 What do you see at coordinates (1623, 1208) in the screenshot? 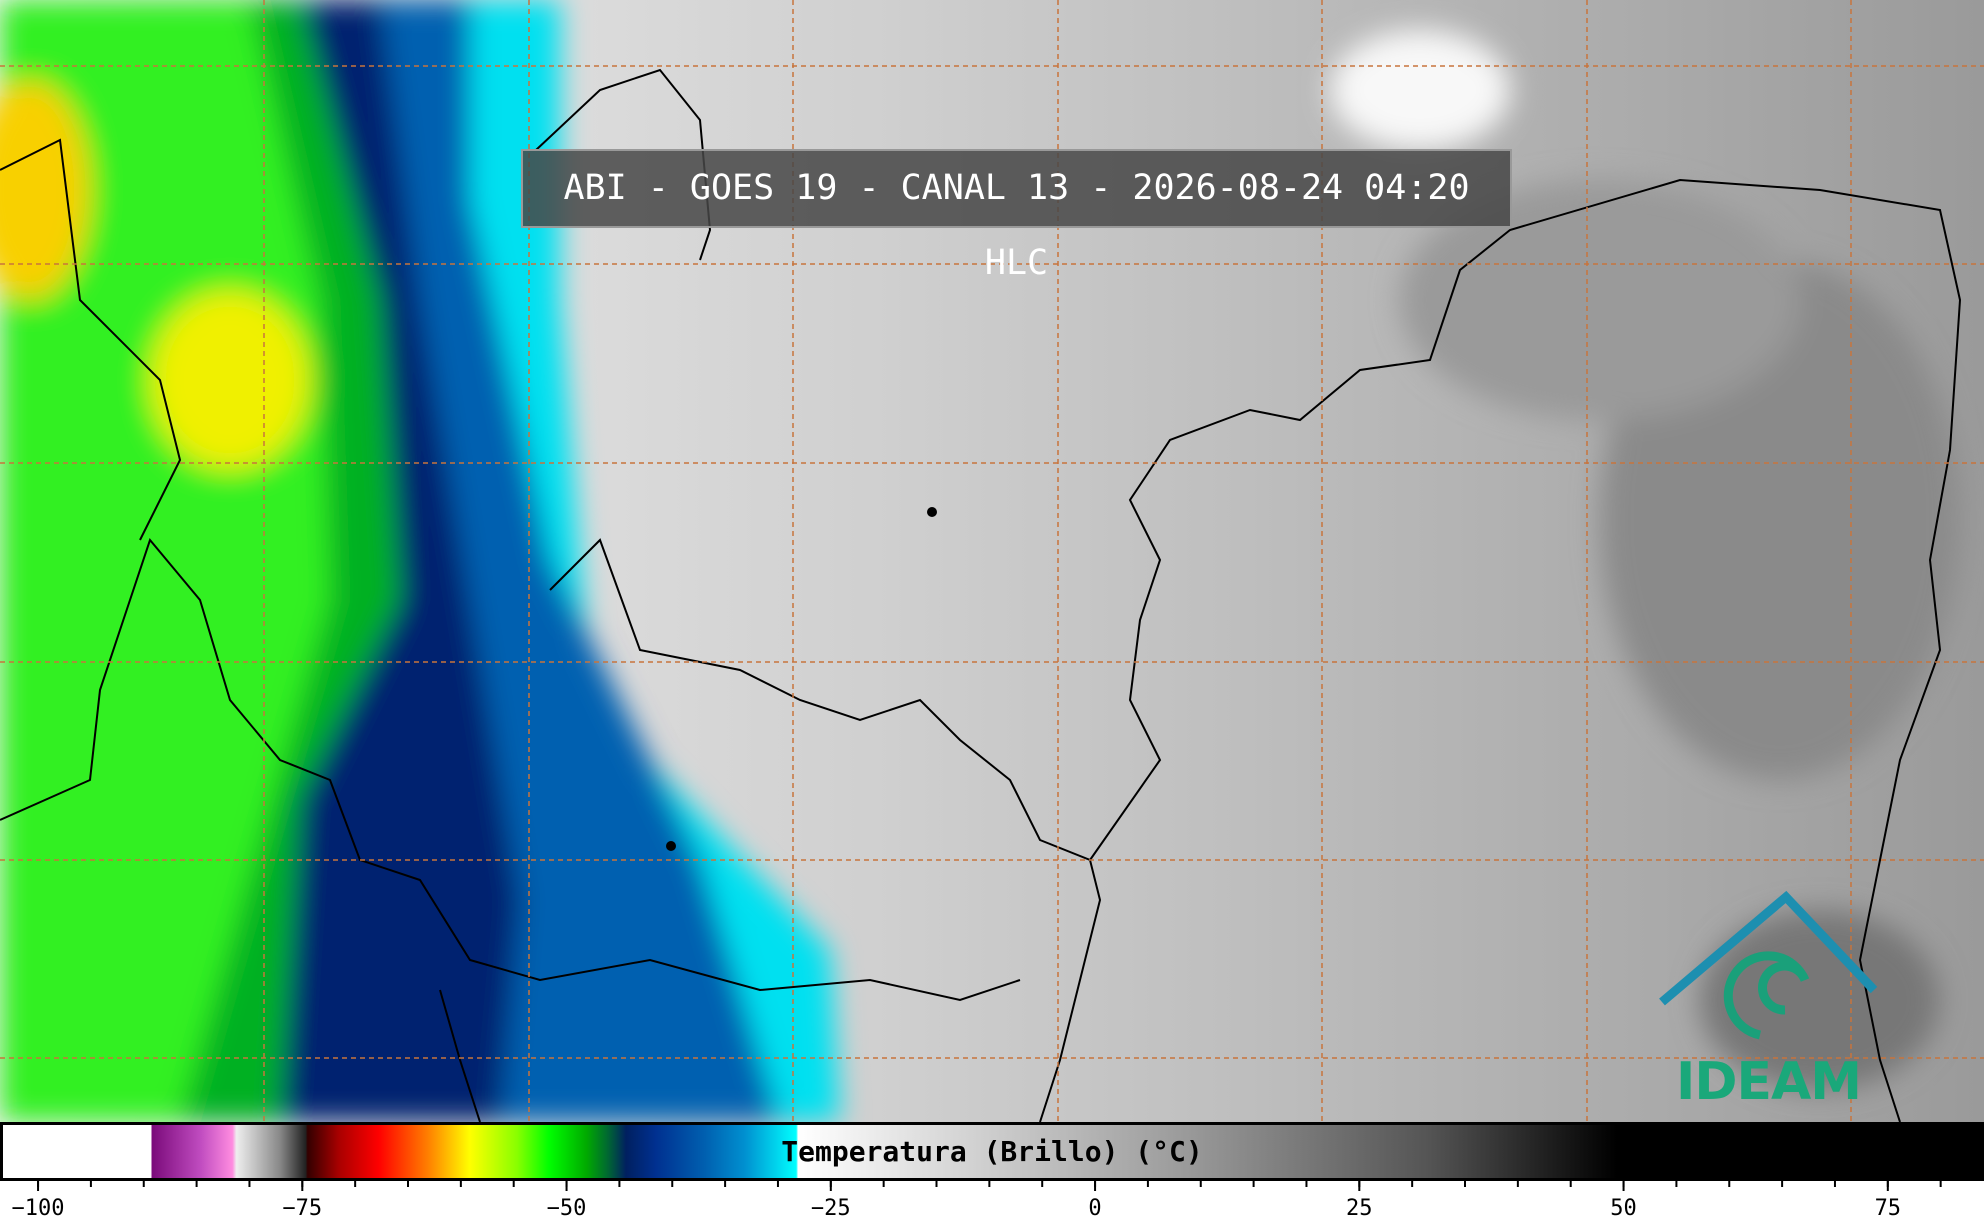
I see `tick-label: 50` at bounding box center [1623, 1208].